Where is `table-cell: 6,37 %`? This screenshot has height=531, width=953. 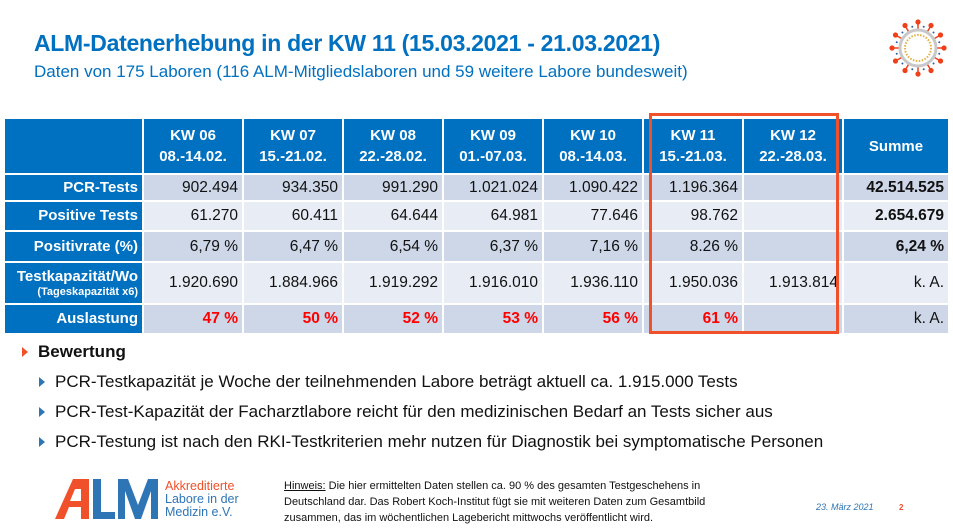
table-cell: 6,37 % is located at coordinates (493, 246).